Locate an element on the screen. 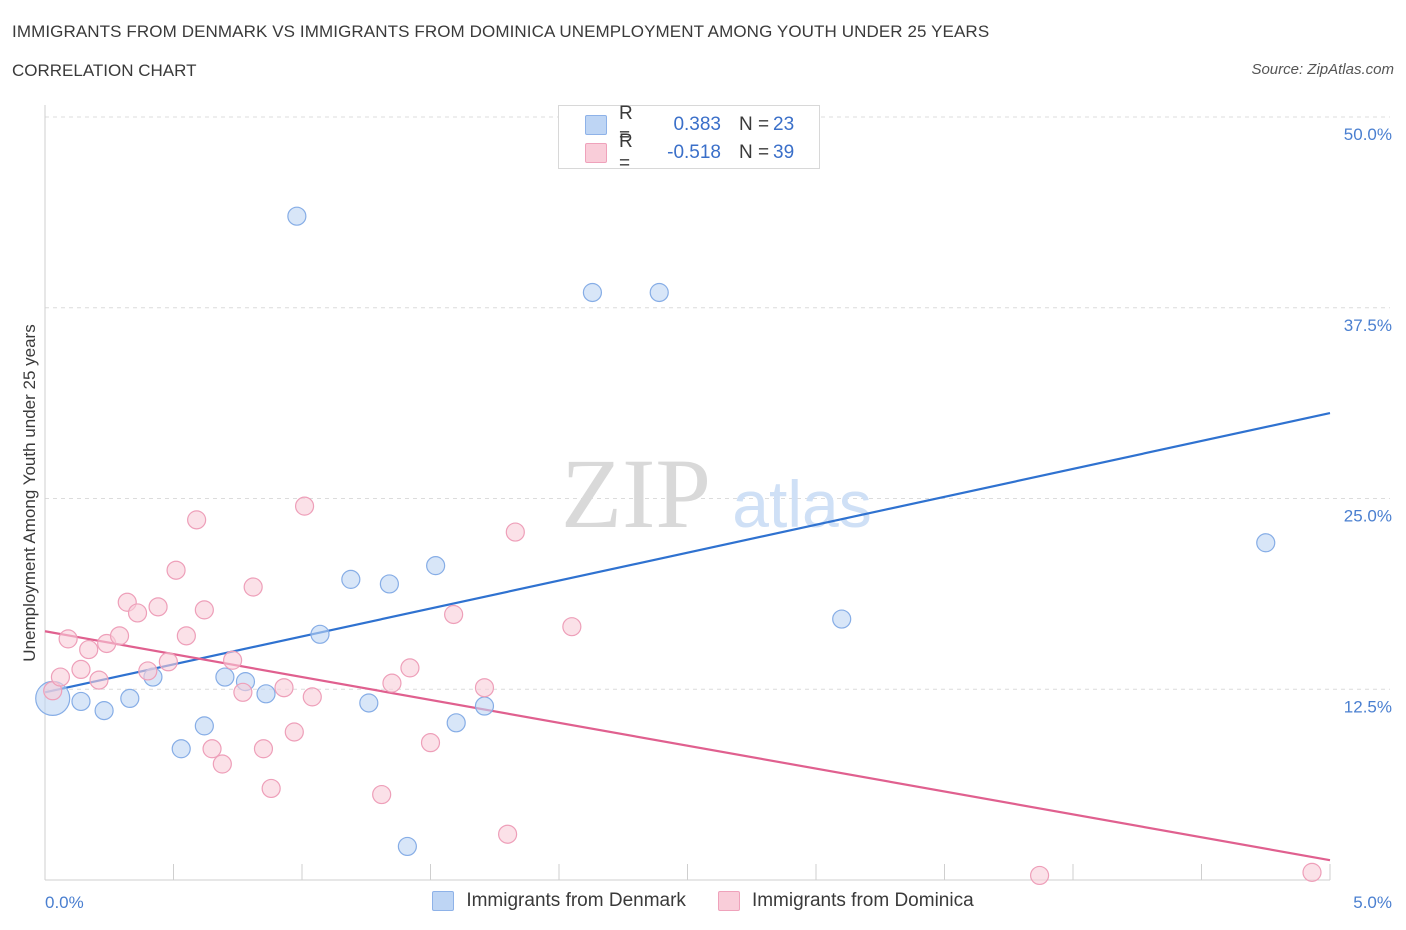  y-tick-label: 37.5% is located at coordinates (1368, 325).